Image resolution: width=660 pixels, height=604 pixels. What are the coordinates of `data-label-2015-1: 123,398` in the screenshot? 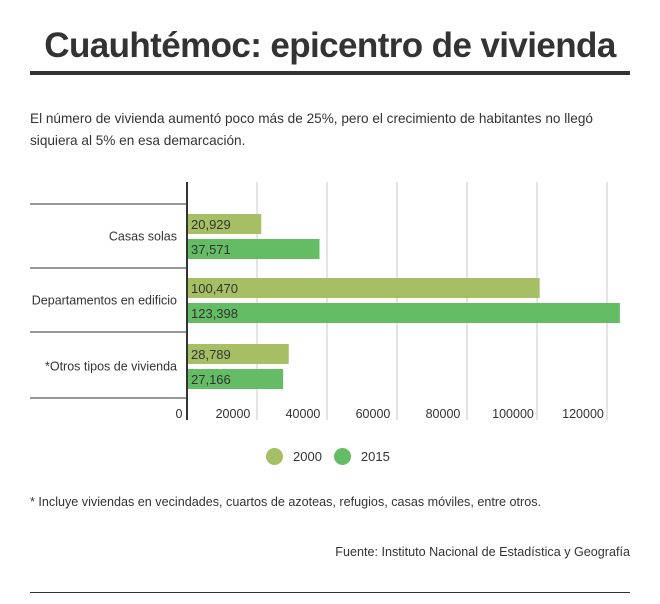 It's located at (214, 313).